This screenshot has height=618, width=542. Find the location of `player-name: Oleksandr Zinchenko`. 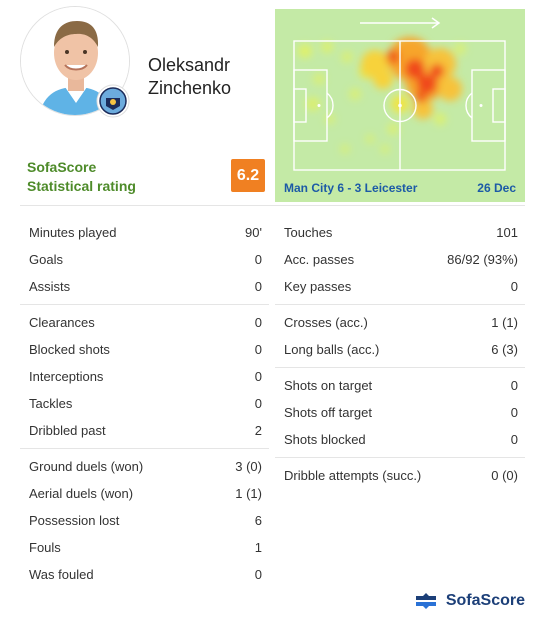

player-name: Oleksandr Zinchenko is located at coordinates (189, 77).